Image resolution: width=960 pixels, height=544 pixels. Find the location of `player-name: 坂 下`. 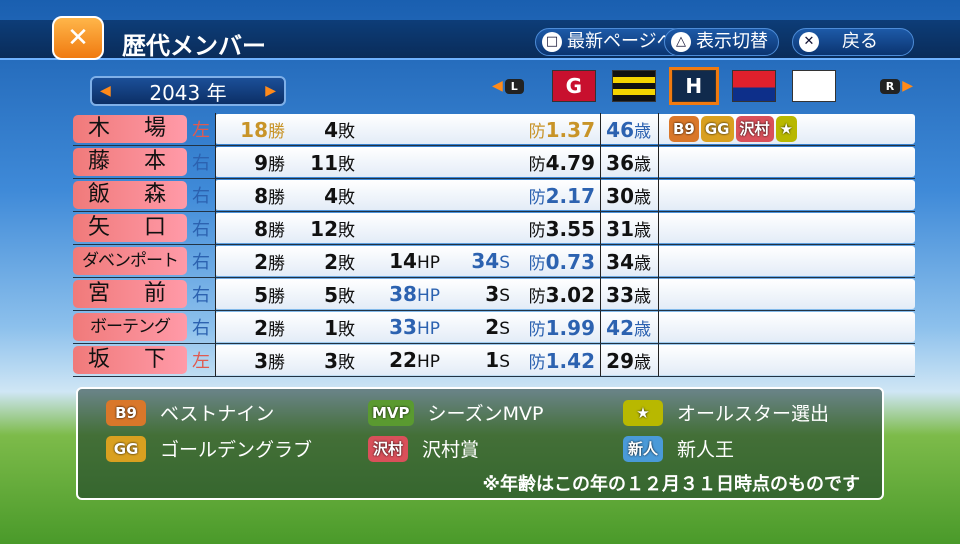

player-name: 坂 下 is located at coordinates (130, 360).